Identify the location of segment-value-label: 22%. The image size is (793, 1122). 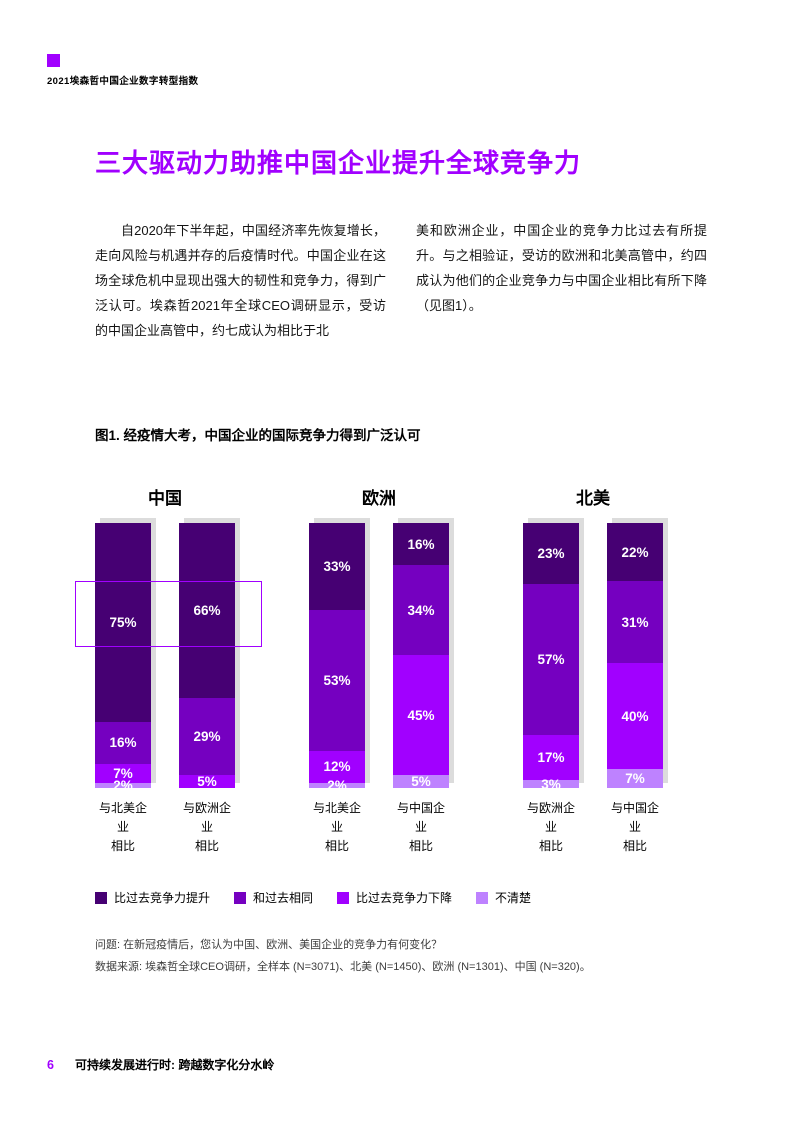
(635, 552).